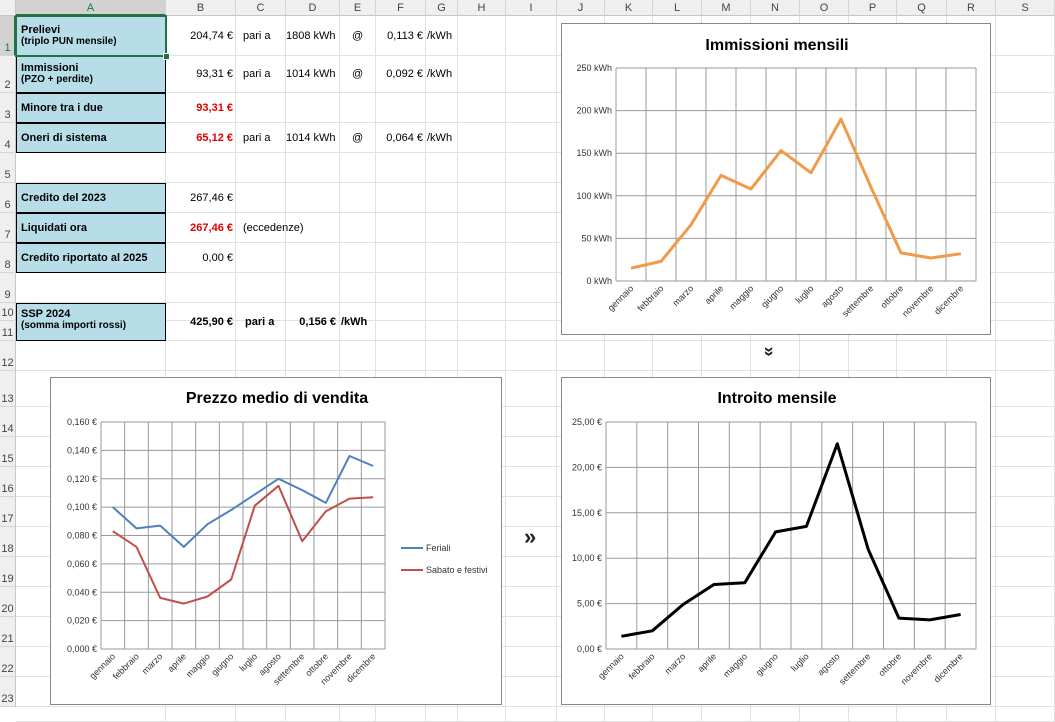  I want to click on row-header-17: 17, so click(8, 512).